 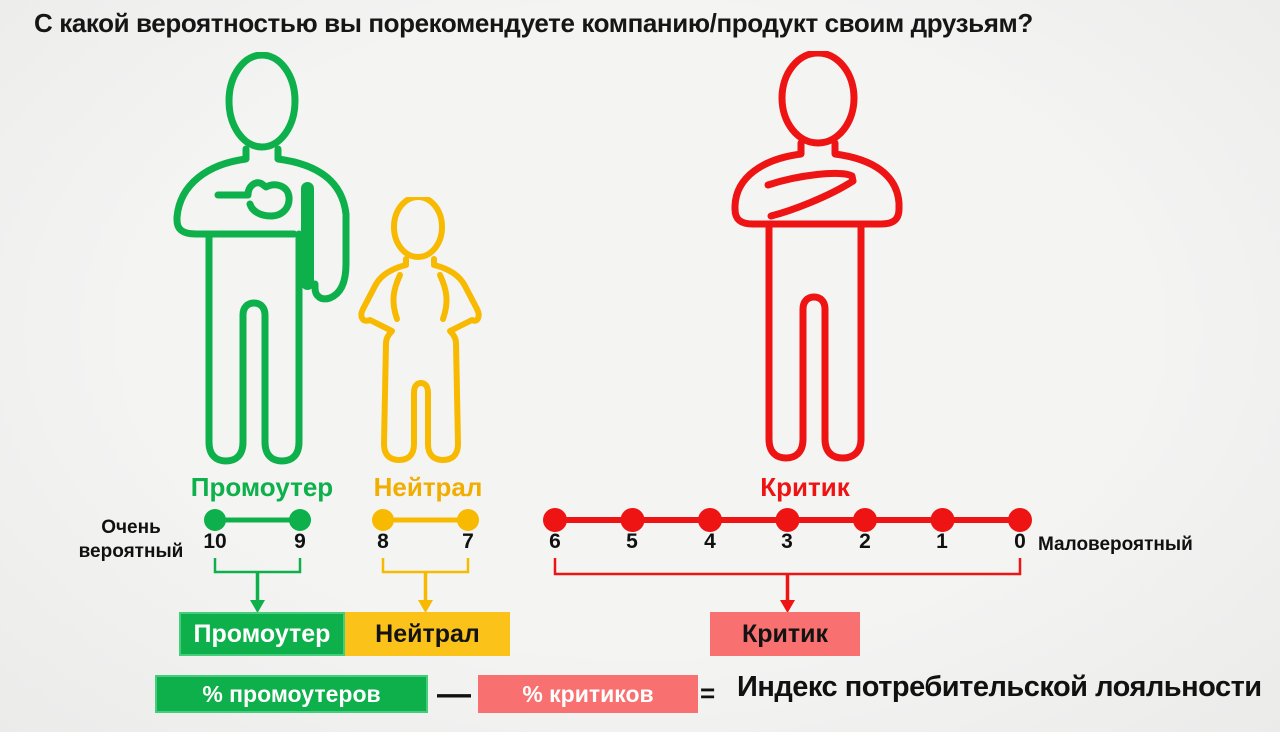 I want to click on formula-result-text: Индекс потребительской лояльности, so click(x=999, y=687).